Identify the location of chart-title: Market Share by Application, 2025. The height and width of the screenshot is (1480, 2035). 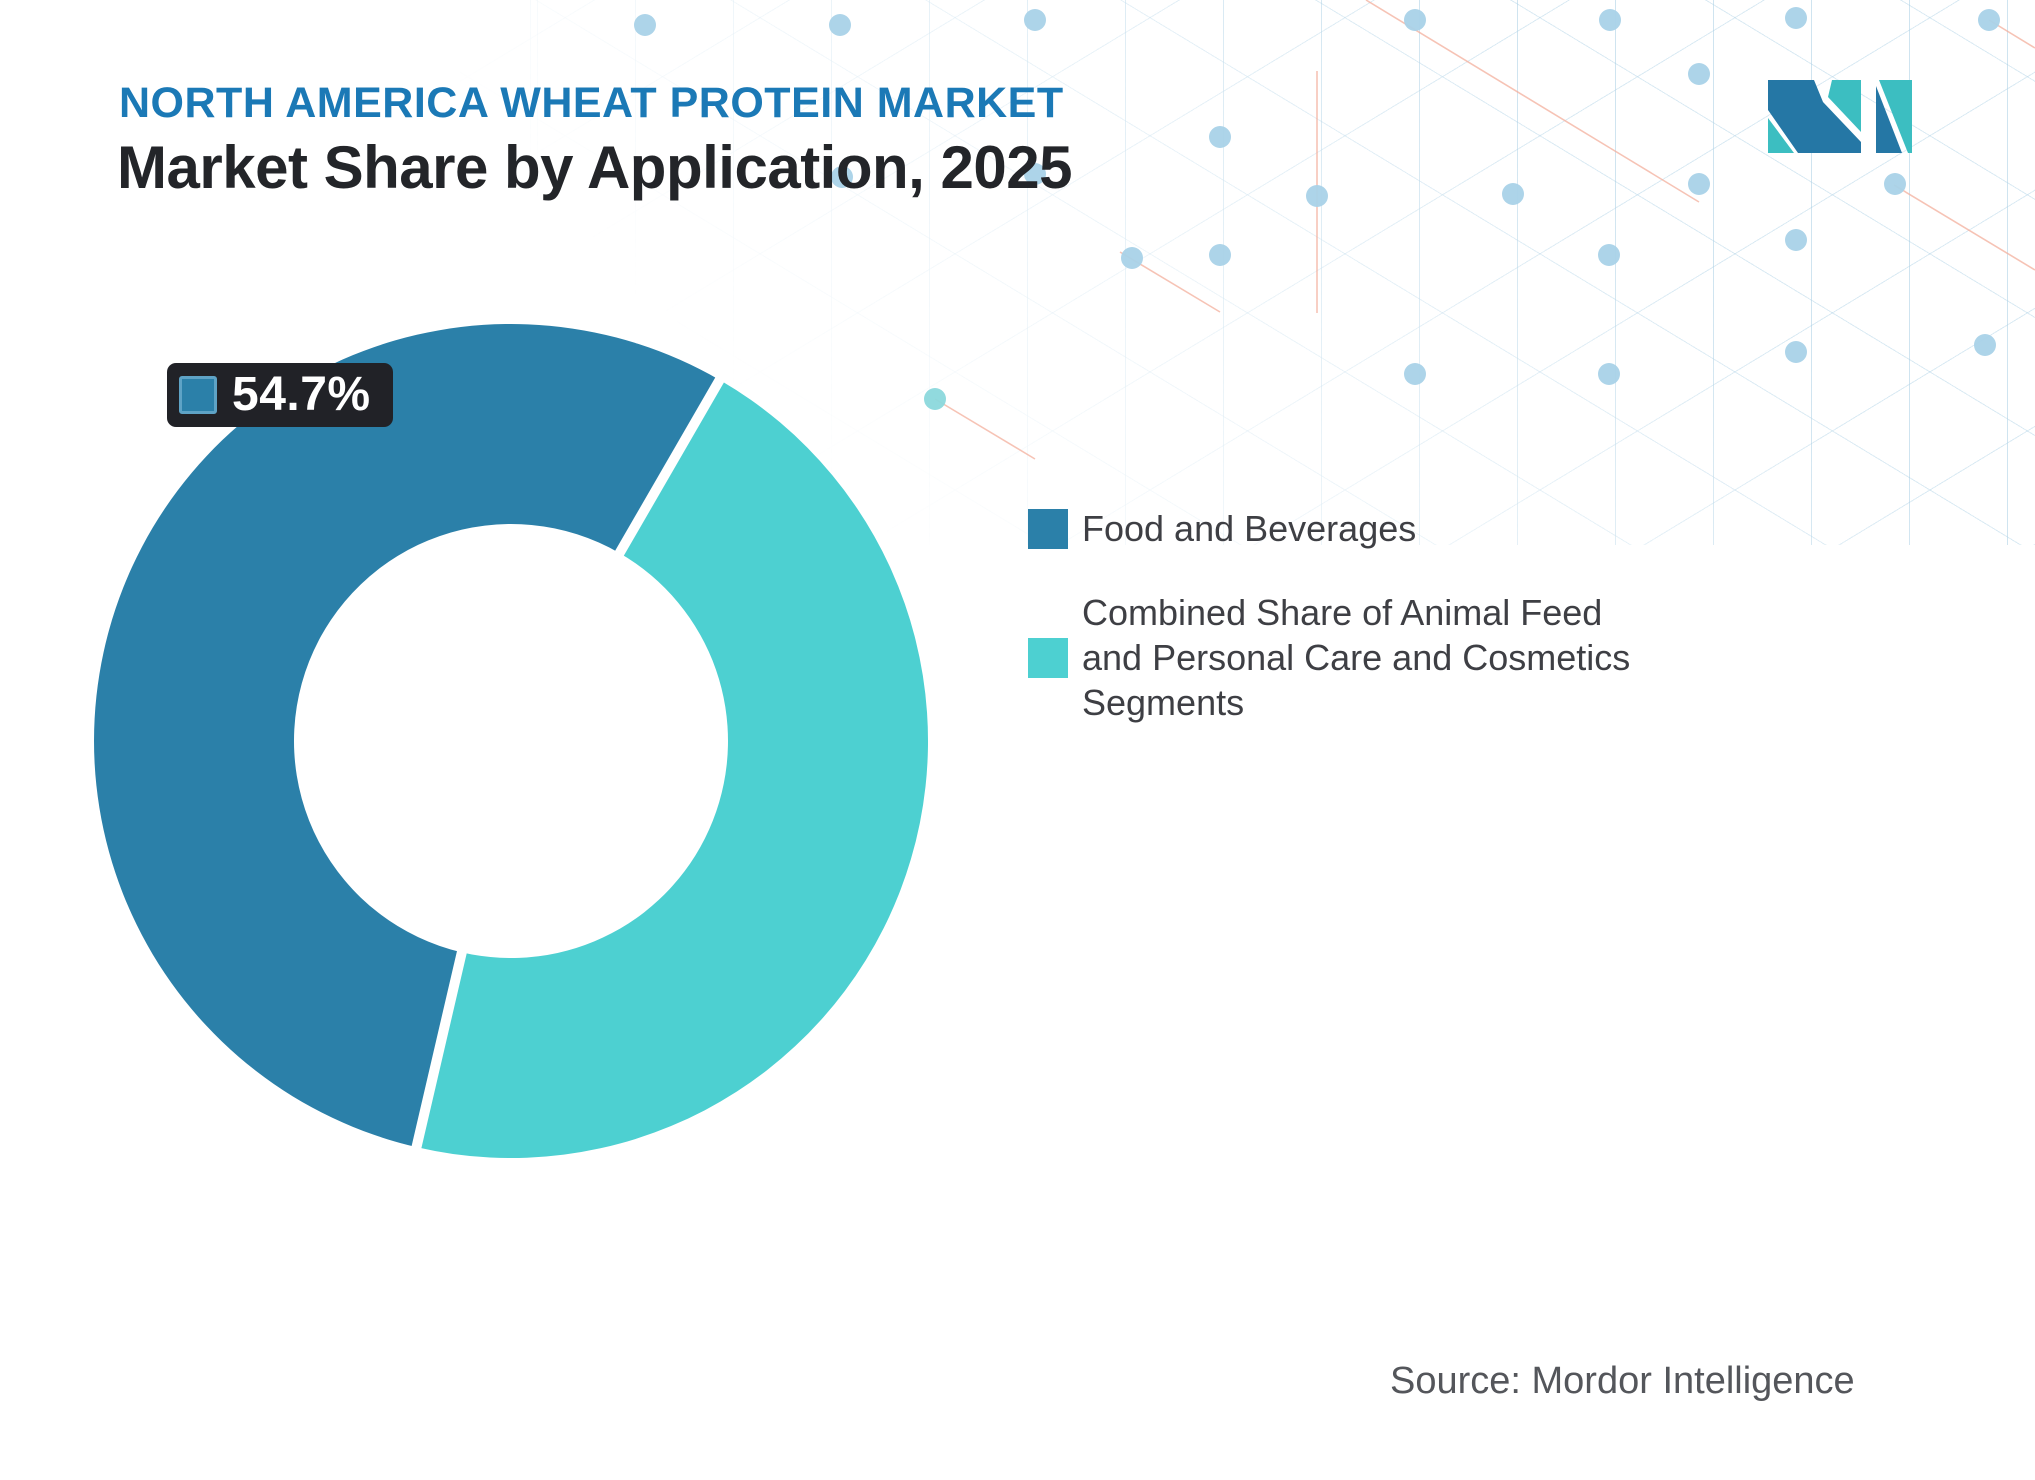
(594, 167).